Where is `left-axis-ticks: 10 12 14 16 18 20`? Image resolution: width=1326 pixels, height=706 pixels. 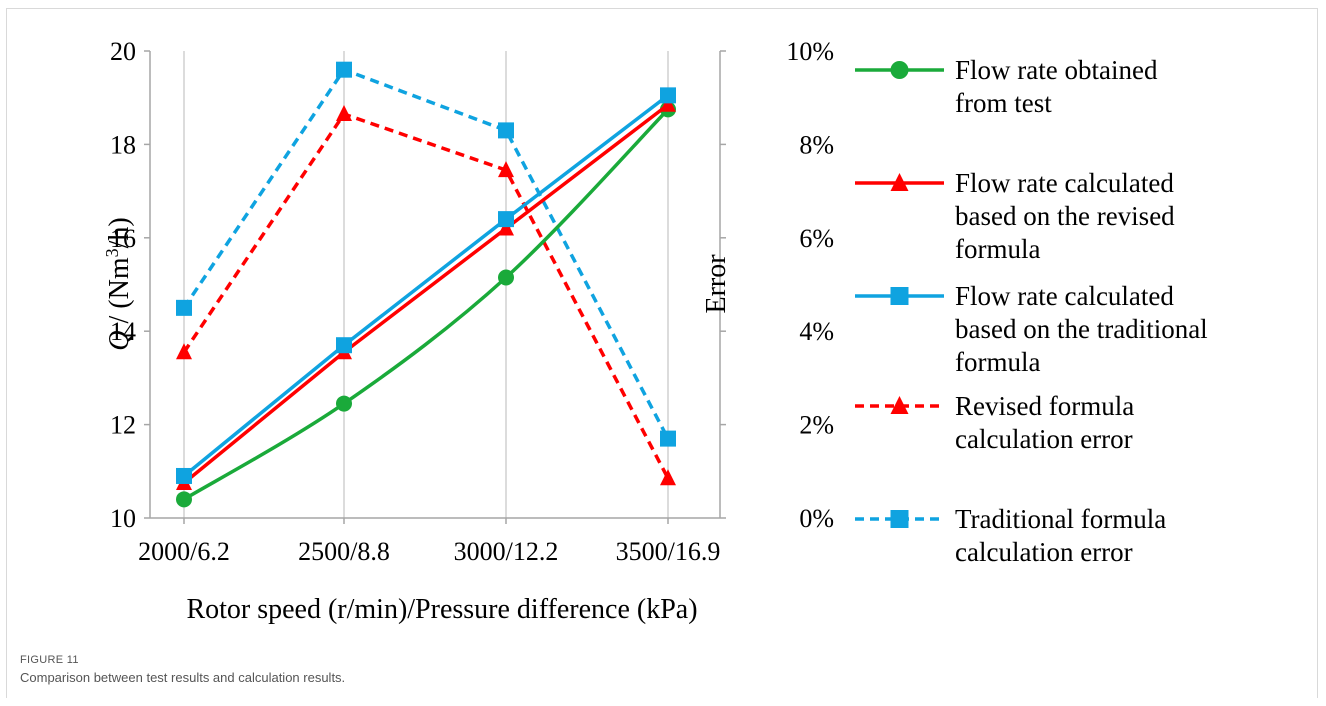
left-axis-ticks: 10 12 14 16 18 20 is located at coordinates (130, 285).